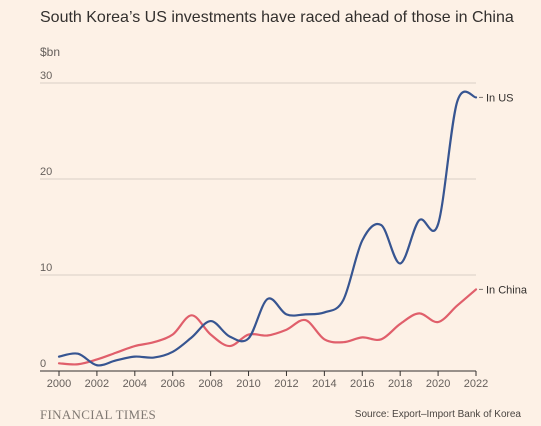 This screenshot has width=541, height=426. Describe the element at coordinates (476, 384) in the screenshot. I see `x-tick-label: 2022` at that location.